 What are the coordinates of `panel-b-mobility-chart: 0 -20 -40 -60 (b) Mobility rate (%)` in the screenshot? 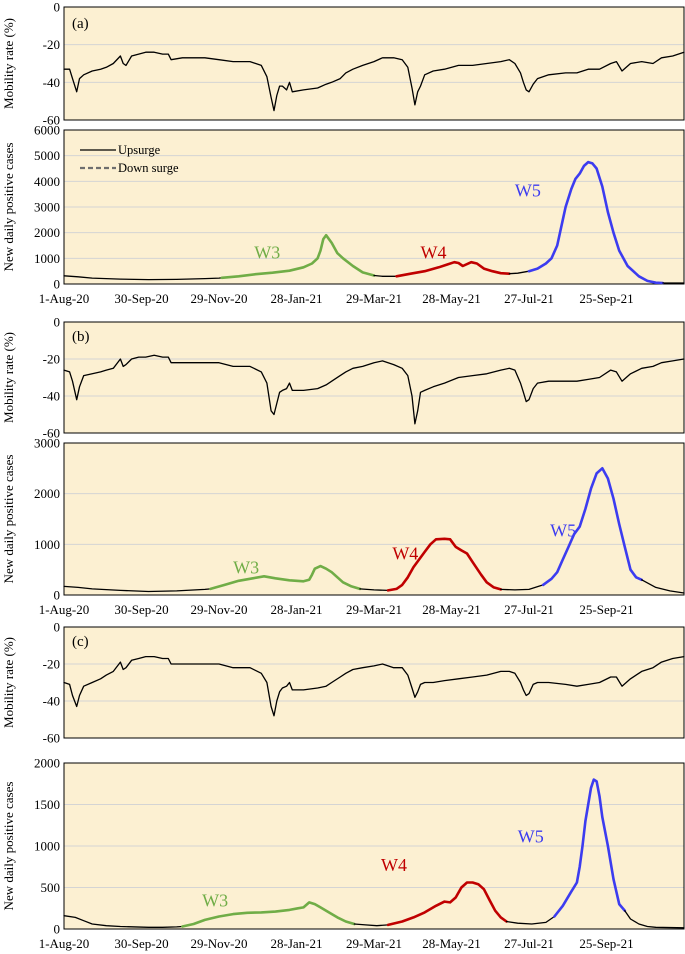 It's located at (343, 378).